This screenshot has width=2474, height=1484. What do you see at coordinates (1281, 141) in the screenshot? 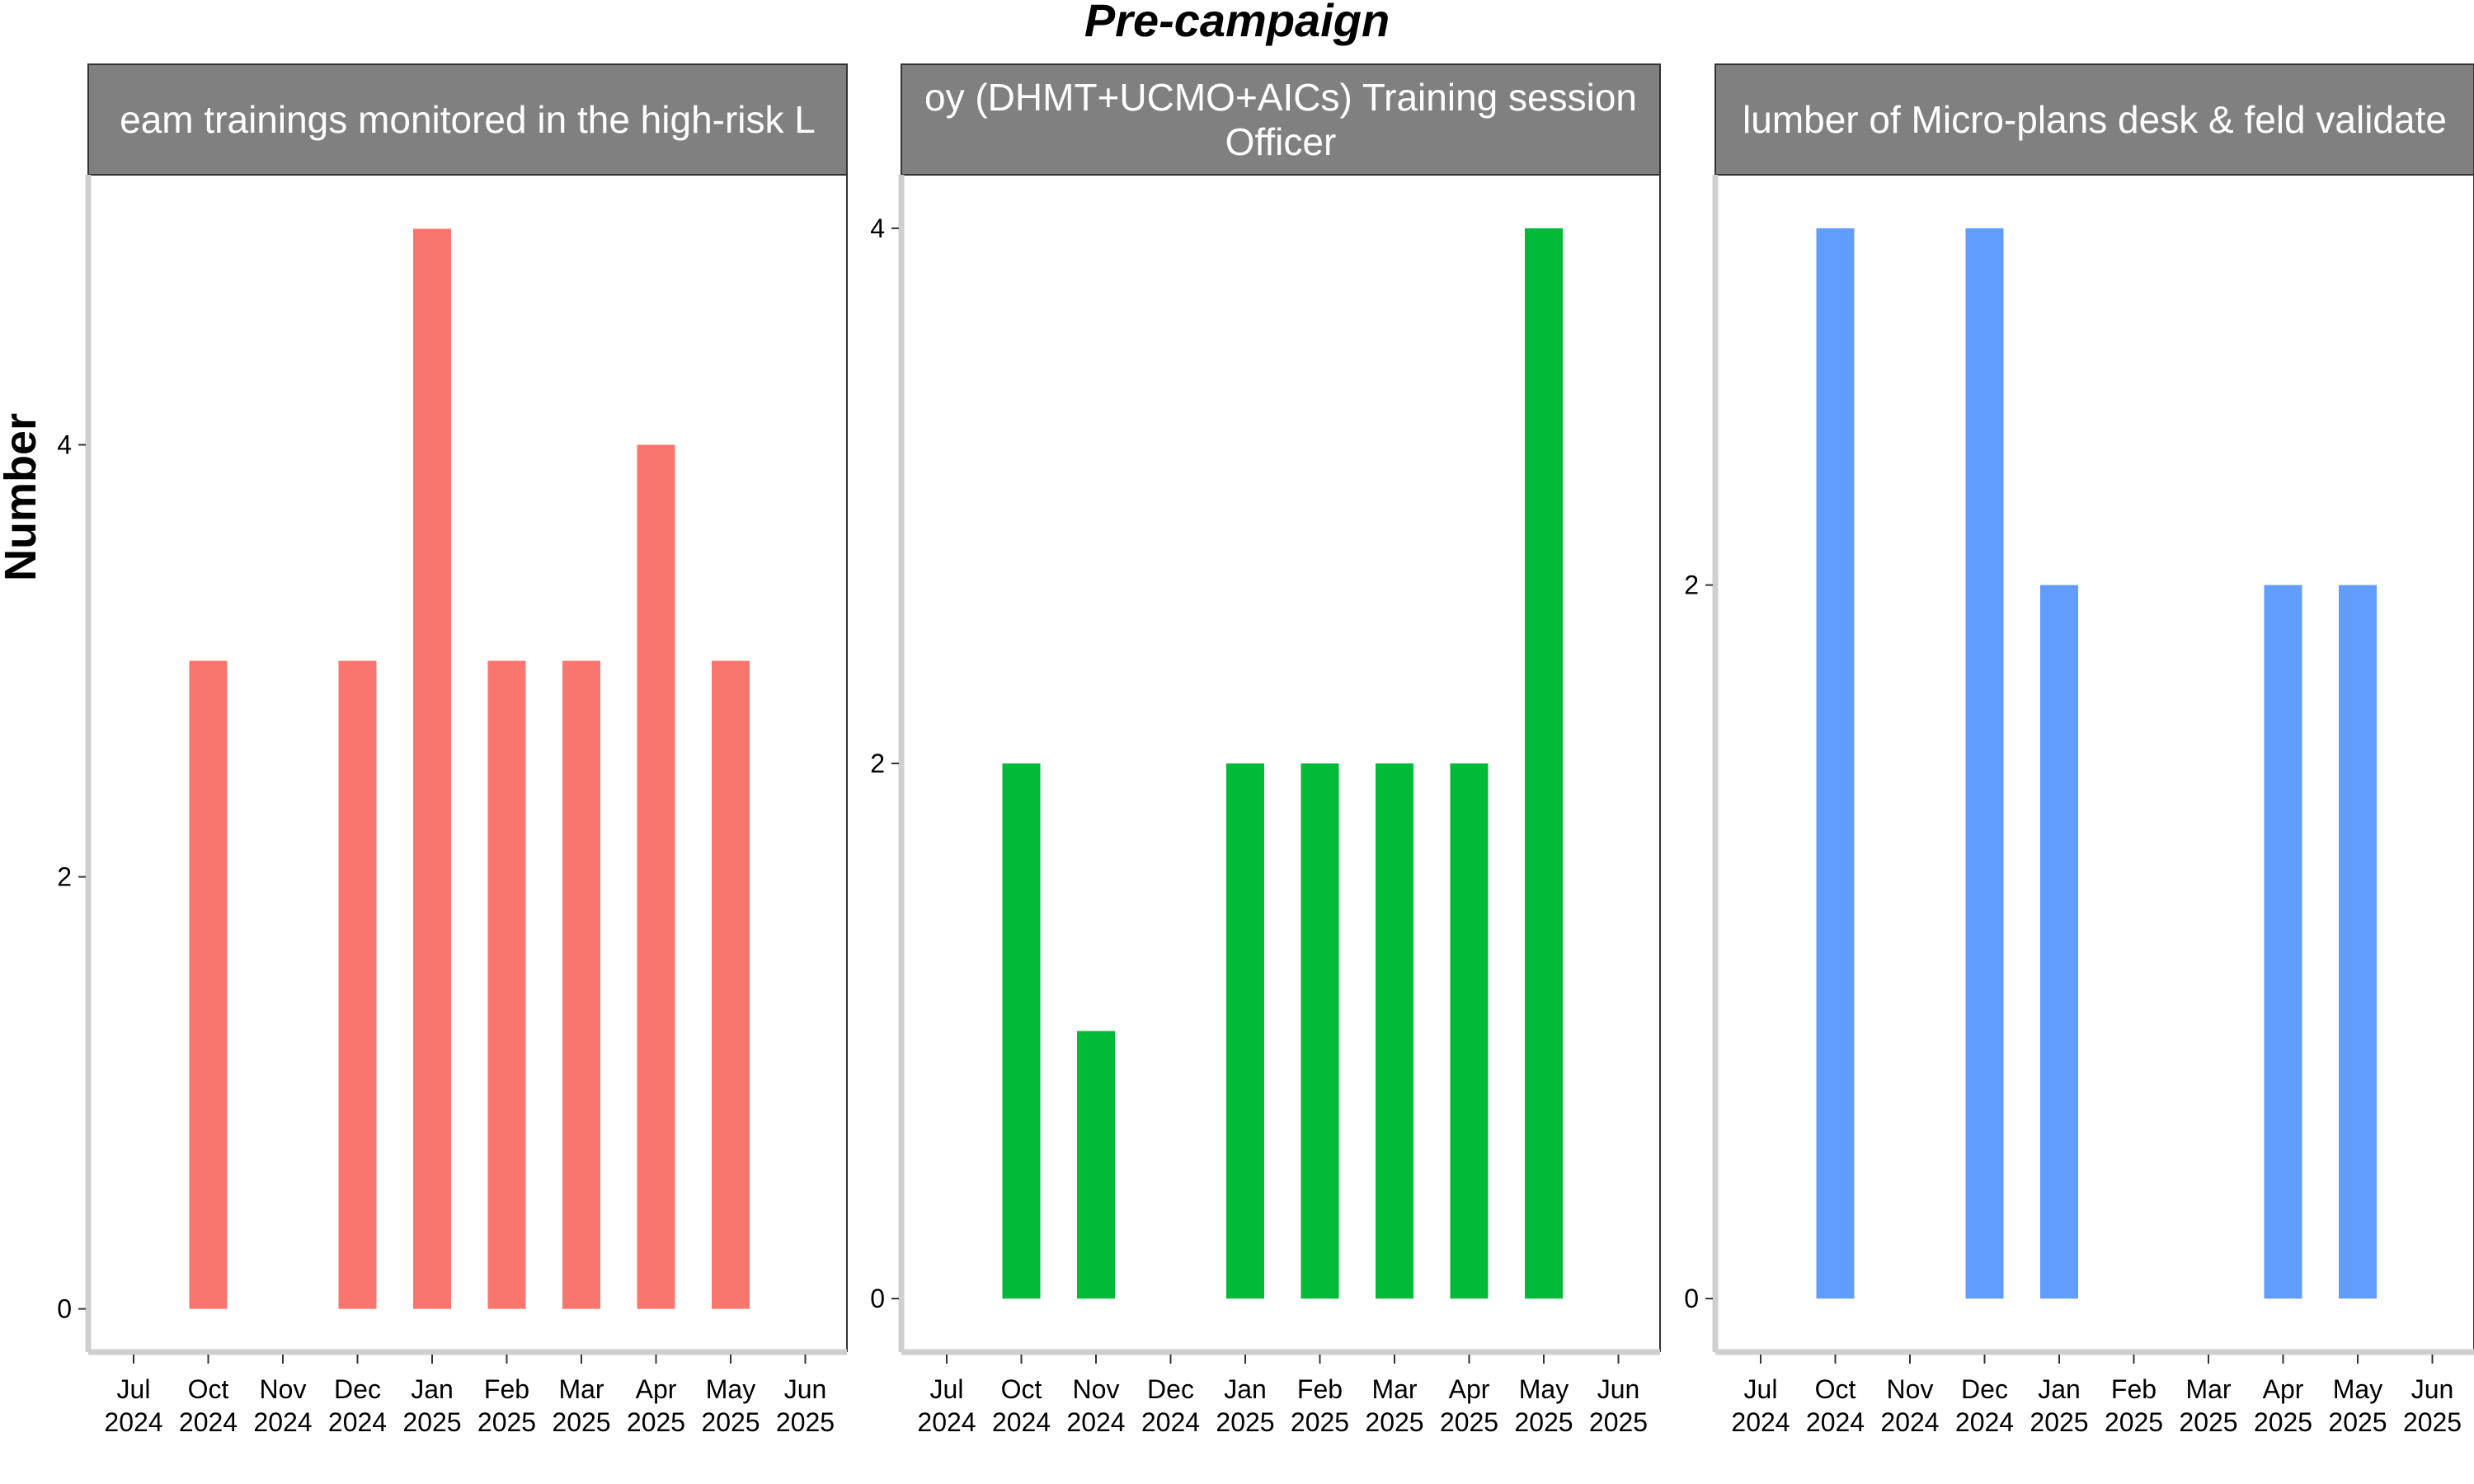
I see `facet-strip-label: Officer` at bounding box center [1281, 141].